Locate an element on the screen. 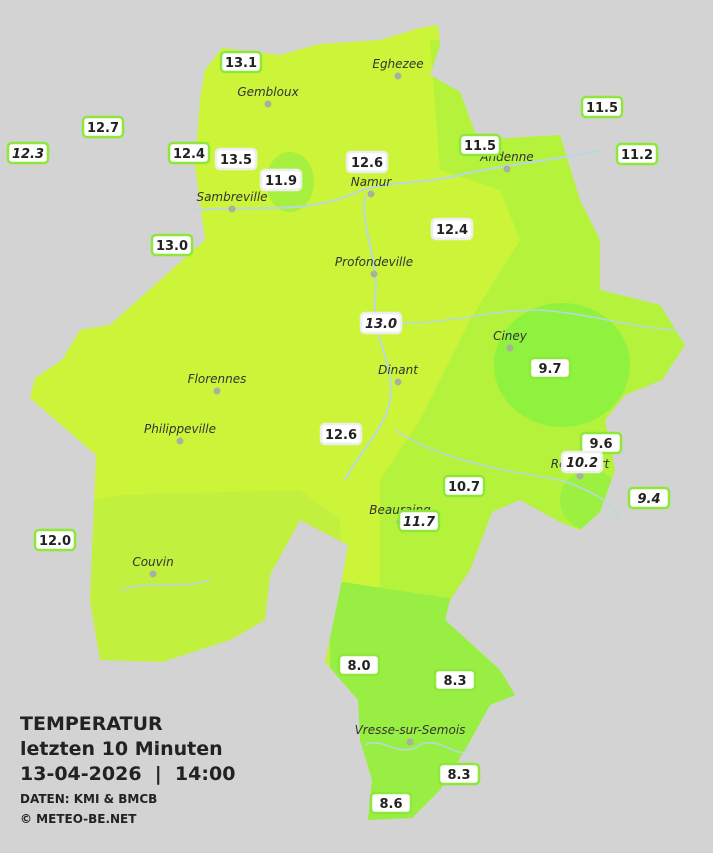  legend-copyright: © METEO-BE.NET is located at coordinates (78, 819).